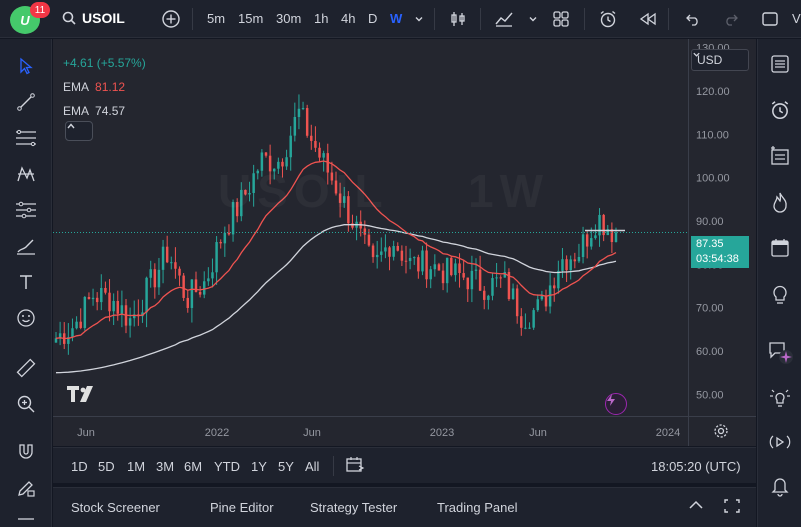 This screenshot has height=527, width=801. I want to click on text-icon, so click(26, 282).